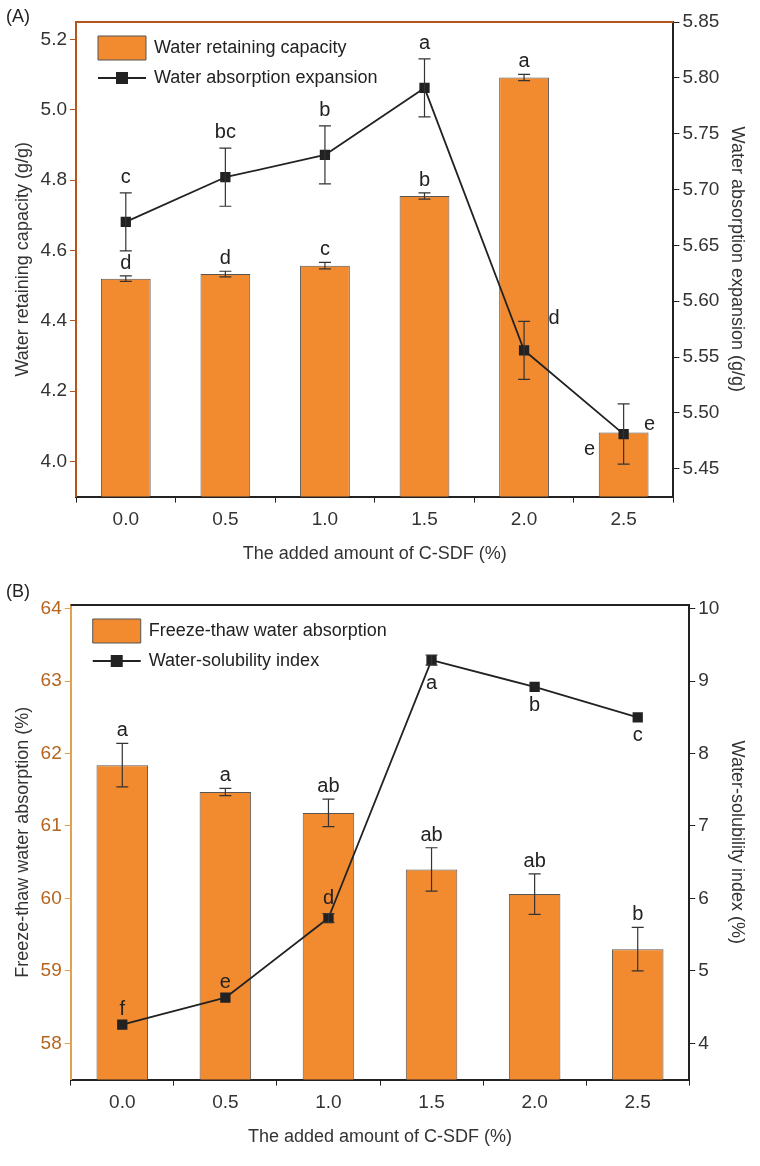  Describe the element at coordinates (738, 259) in the screenshot. I see `y2-axis-title: Water absorption expansion (g/g)` at that location.